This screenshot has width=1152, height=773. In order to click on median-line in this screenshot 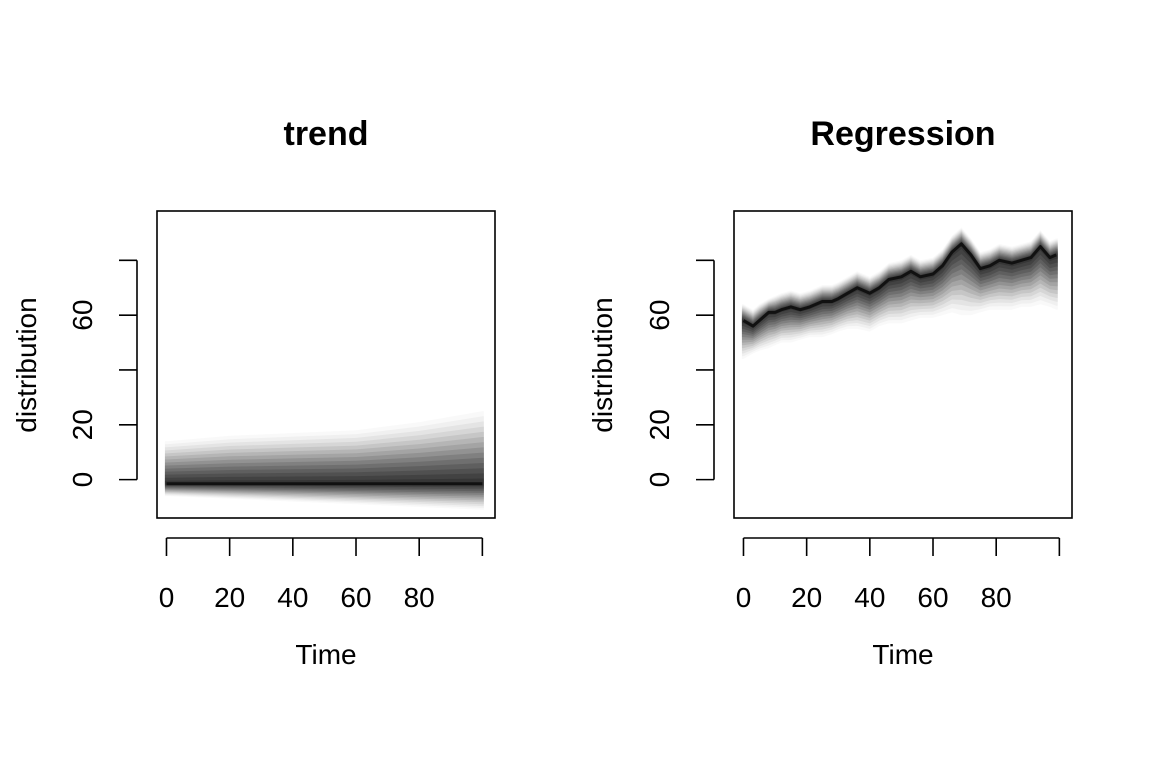, I will do `click(899, 285)`.